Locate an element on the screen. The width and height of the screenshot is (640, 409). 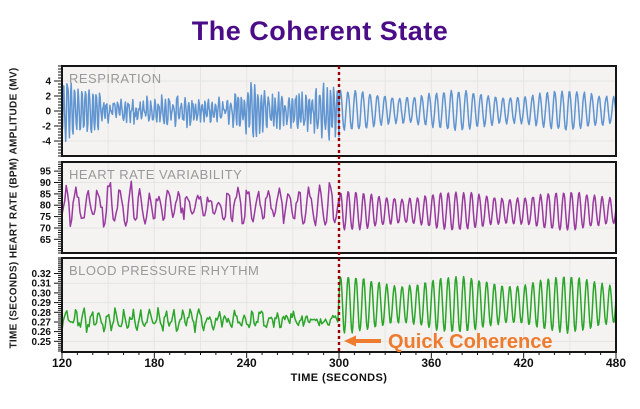
y-tick-label: 0 is located at coordinates (48, 112).